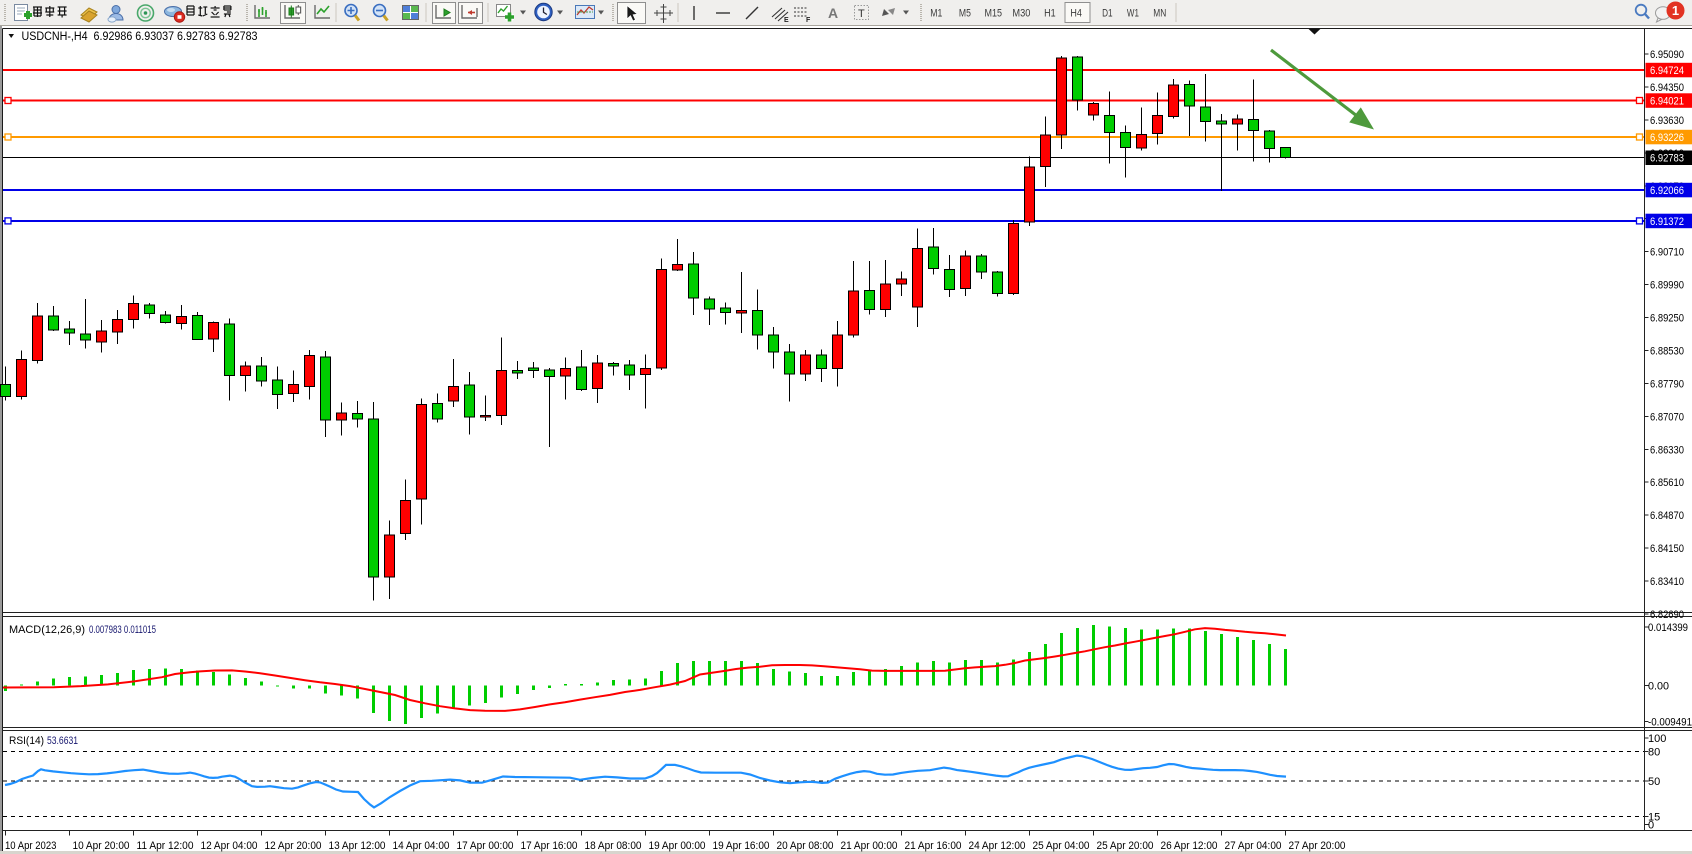 The width and height of the screenshot is (1692, 854). What do you see at coordinates (1317, 846) in the screenshot?
I see `svg-text: 27 Apr 20:00` at bounding box center [1317, 846].